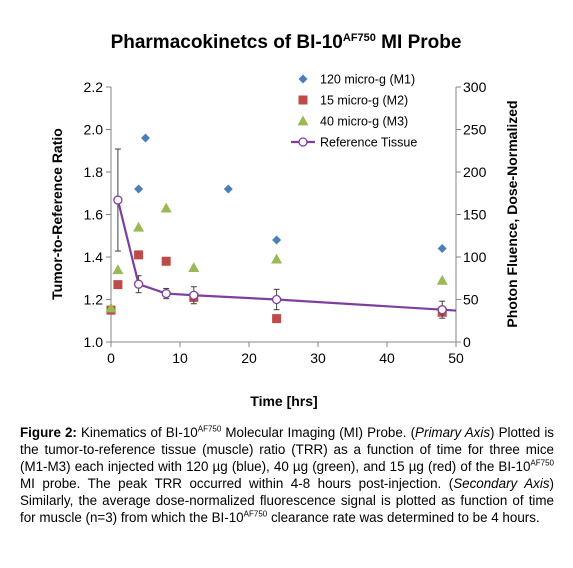  What do you see at coordinates (367, 80) in the screenshot?
I see `legend-label: 120 micro-g (M1)` at bounding box center [367, 80].